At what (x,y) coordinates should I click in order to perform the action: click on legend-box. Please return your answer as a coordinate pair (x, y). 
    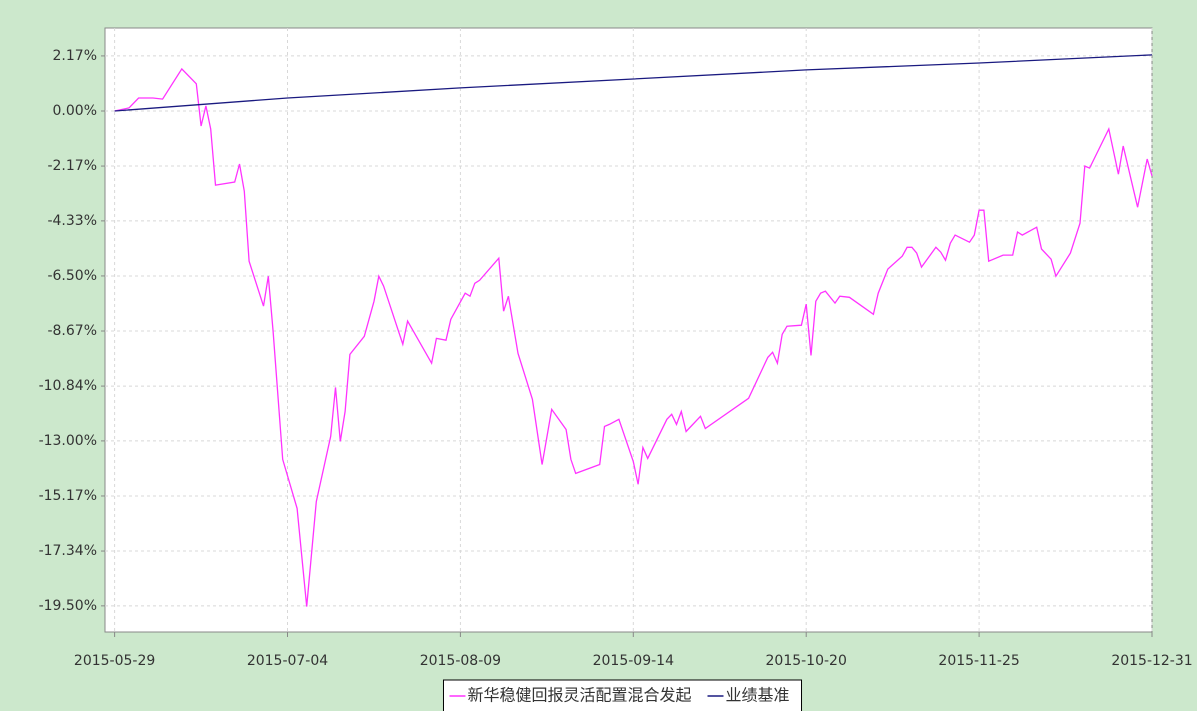
    Looking at the image, I should click on (622, 695).